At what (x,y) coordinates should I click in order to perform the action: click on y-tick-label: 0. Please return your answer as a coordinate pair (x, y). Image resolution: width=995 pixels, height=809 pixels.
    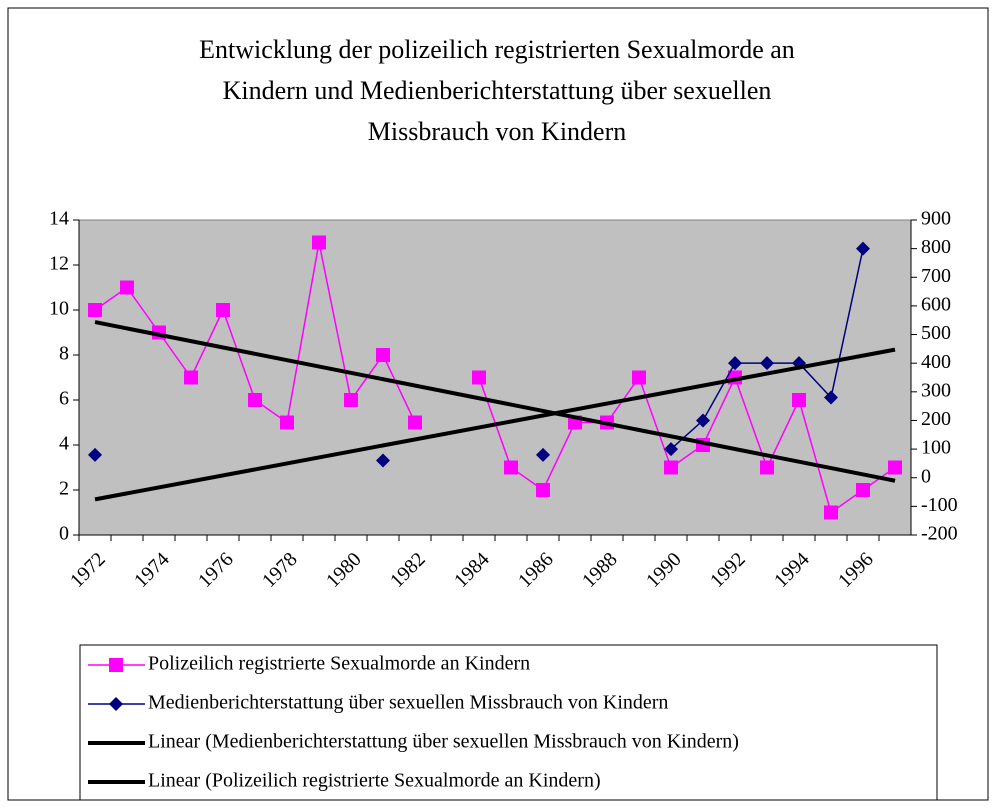
    Looking at the image, I should click on (64, 534).